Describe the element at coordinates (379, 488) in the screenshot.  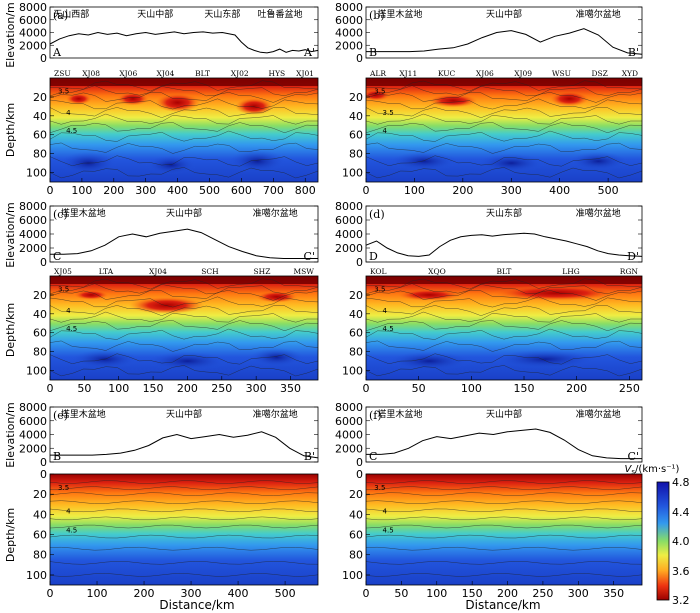
I see `contour-label-f-0: 3.5` at that location.